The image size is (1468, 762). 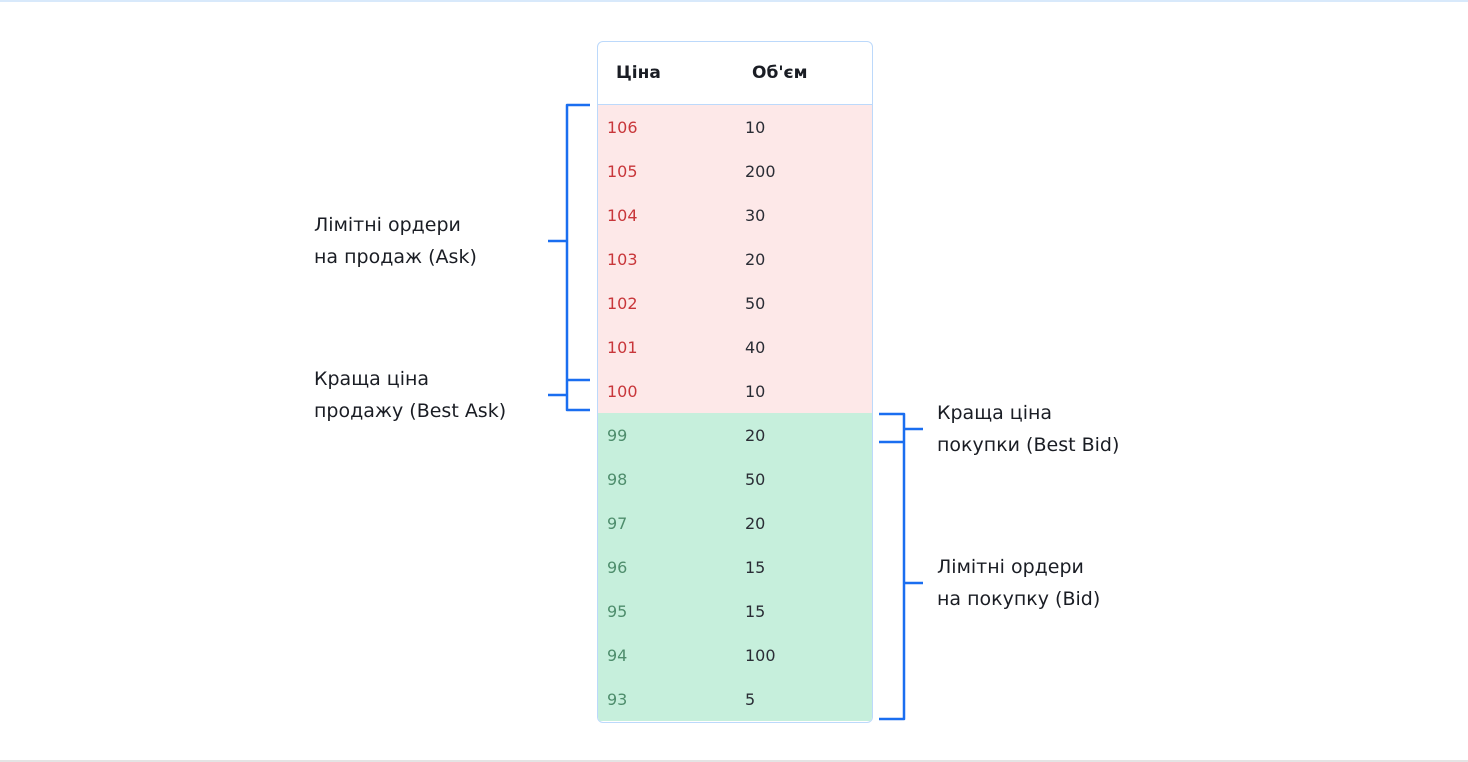 I want to click on bid-volume: 5, so click(x=750, y=699).